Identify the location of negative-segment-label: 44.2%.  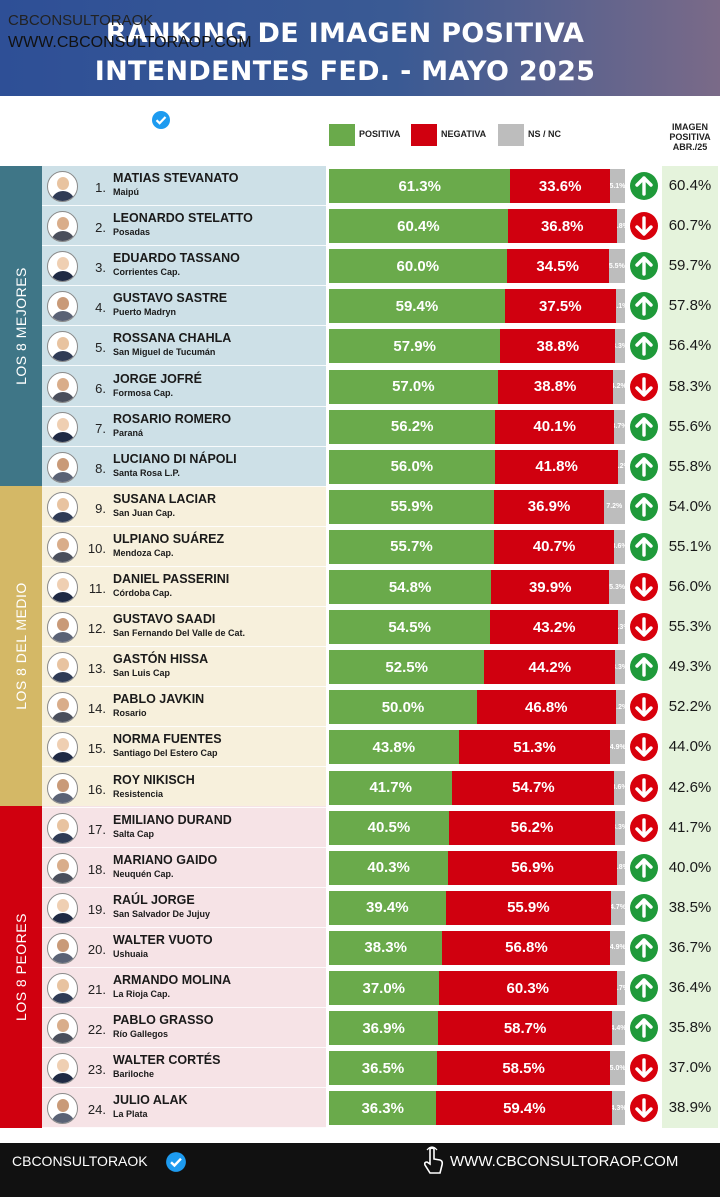
(550, 667).